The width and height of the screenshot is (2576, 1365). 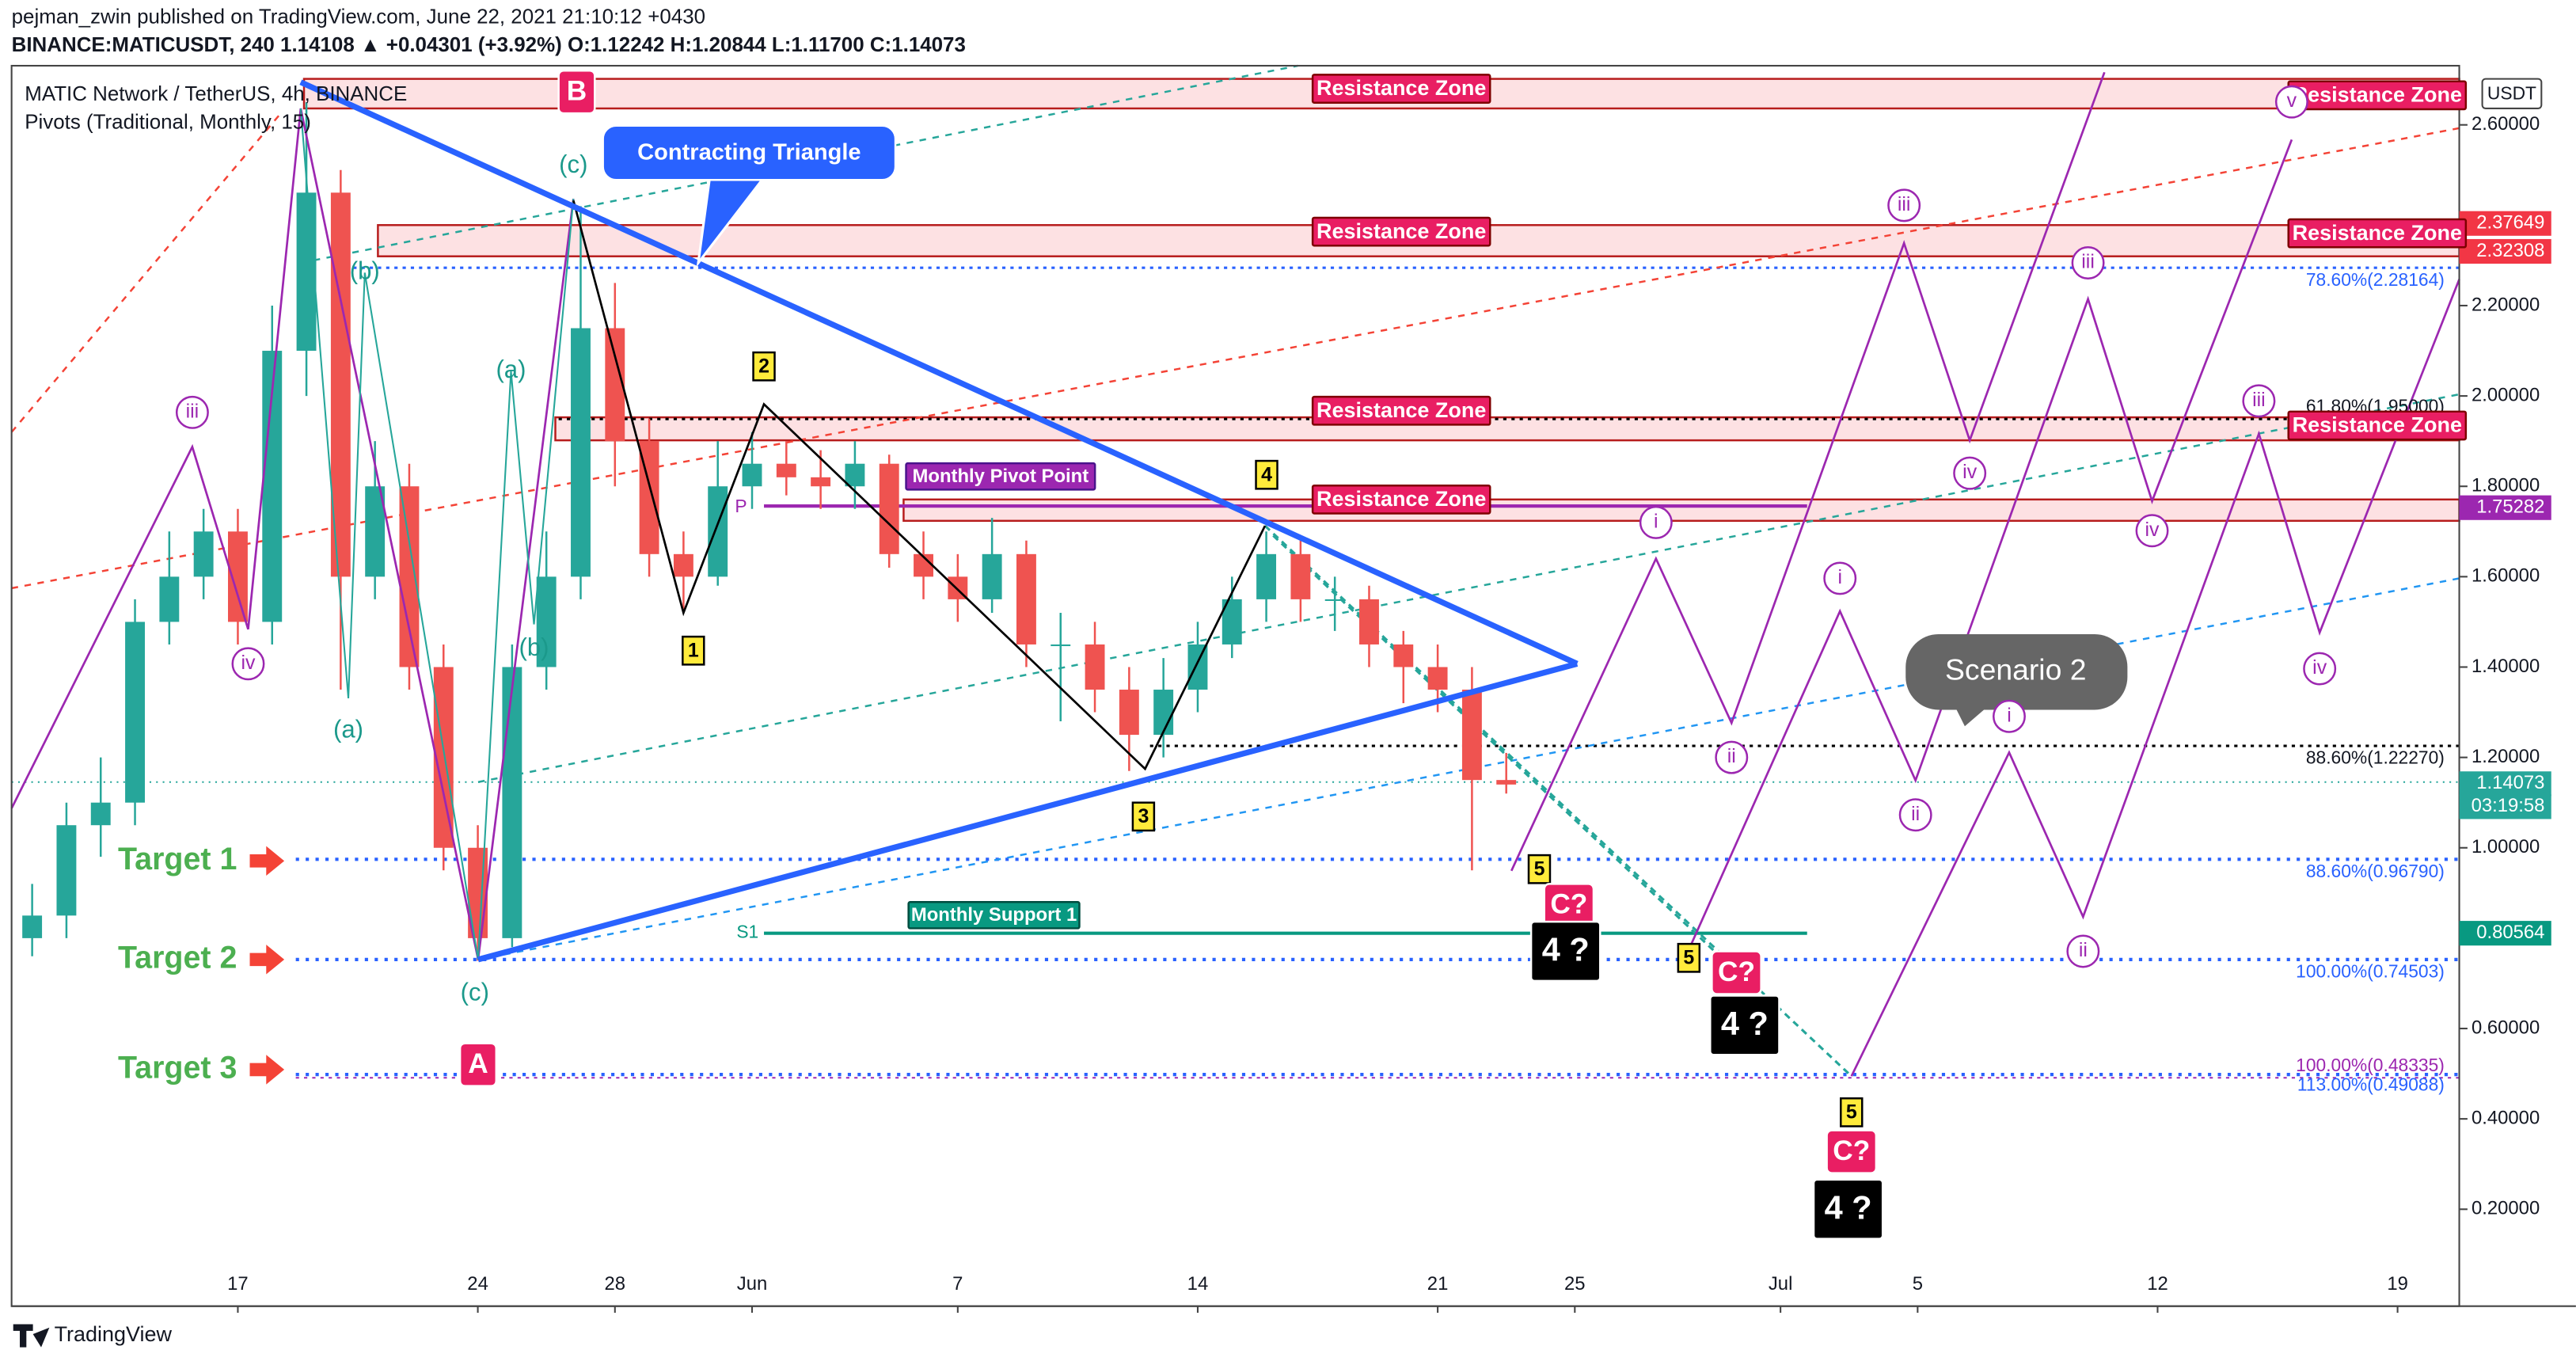 I want to click on x-tick-label: 14, so click(x=1198, y=1284).